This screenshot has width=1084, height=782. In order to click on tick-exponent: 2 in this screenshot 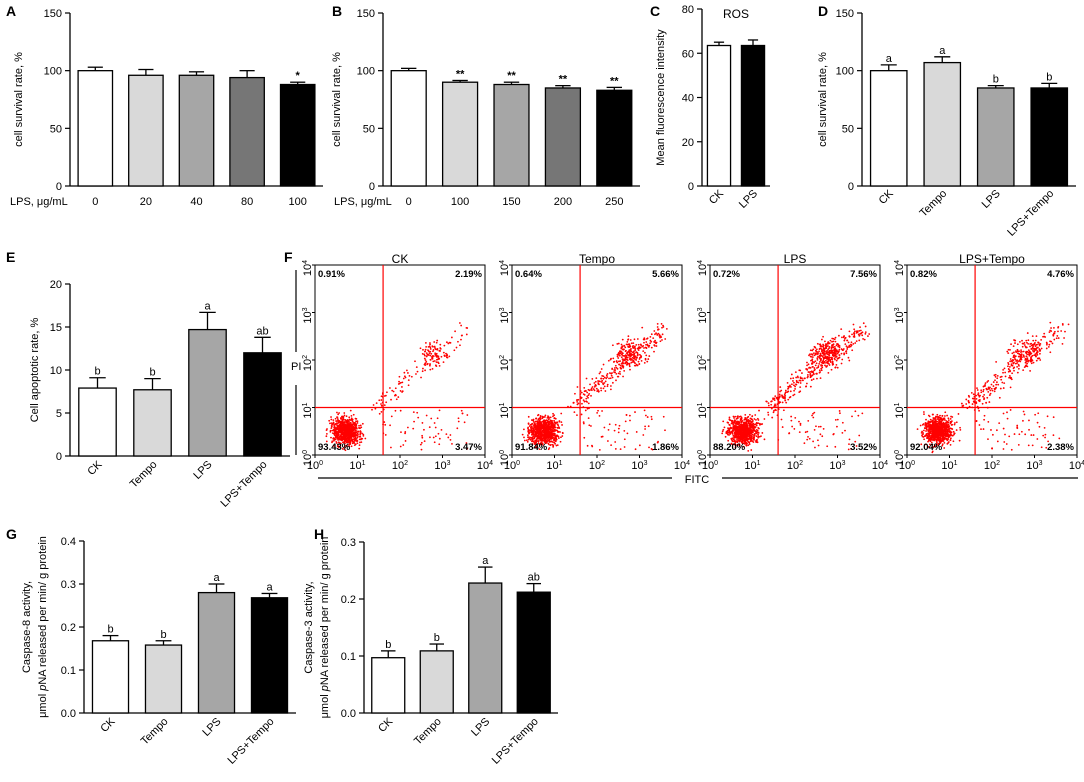, I will do `click(406, 463)`.